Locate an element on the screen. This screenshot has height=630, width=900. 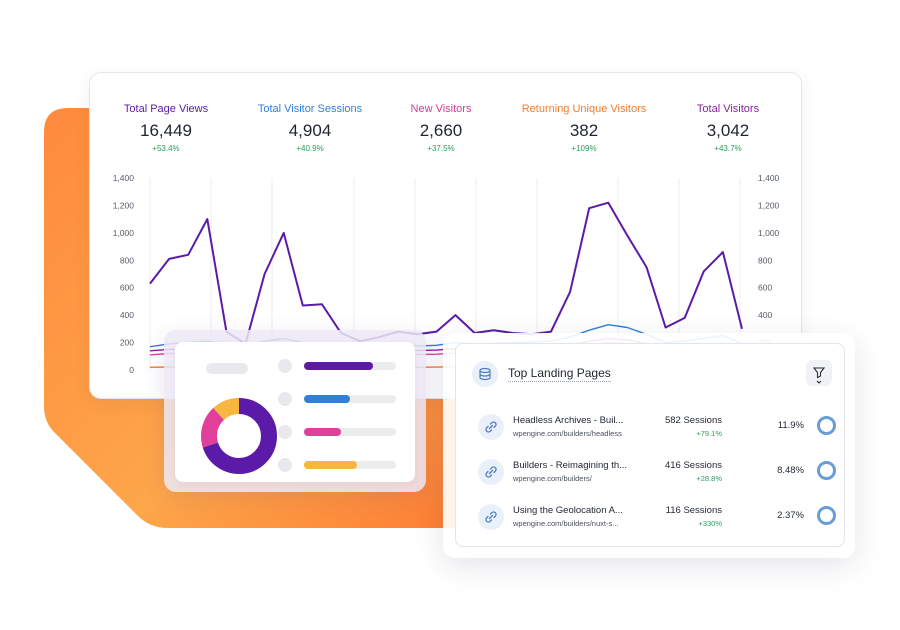
donut-slice is located at coordinates (239, 436).